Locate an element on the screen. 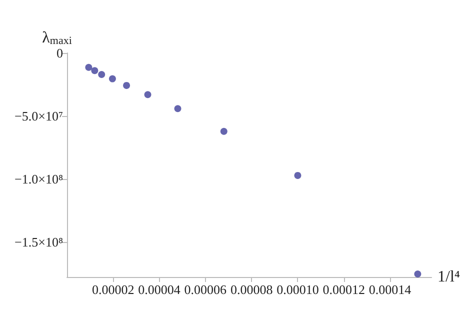 The height and width of the screenshot is (327, 463). y-tick-label: −1.0×10⁸ is located at coordinates (39, 178).